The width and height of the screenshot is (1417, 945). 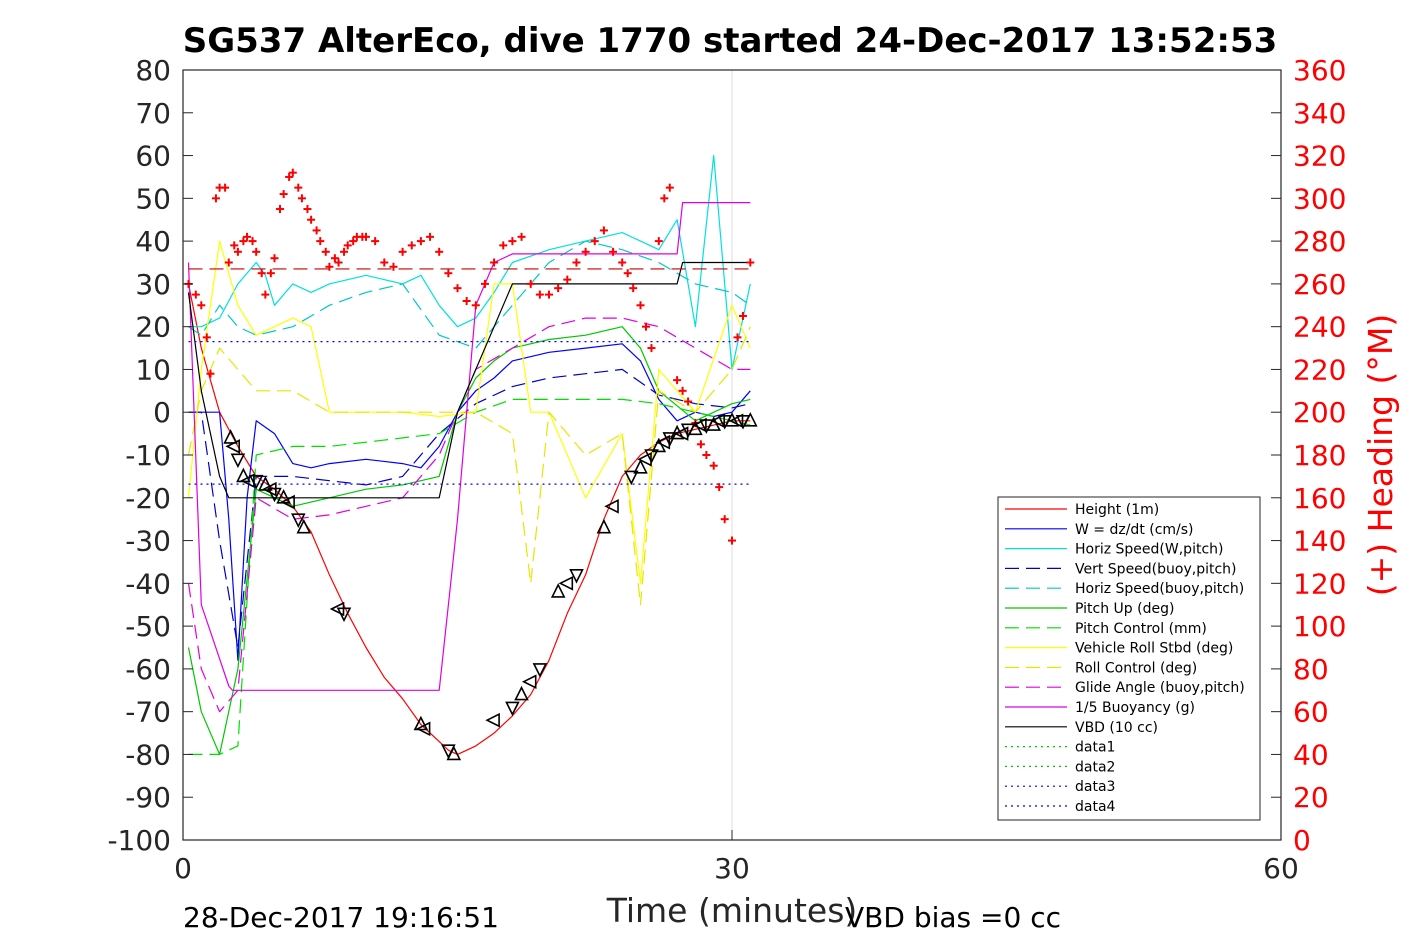 I want to click on left-tick-label: -50, so click(x=148, y=626).